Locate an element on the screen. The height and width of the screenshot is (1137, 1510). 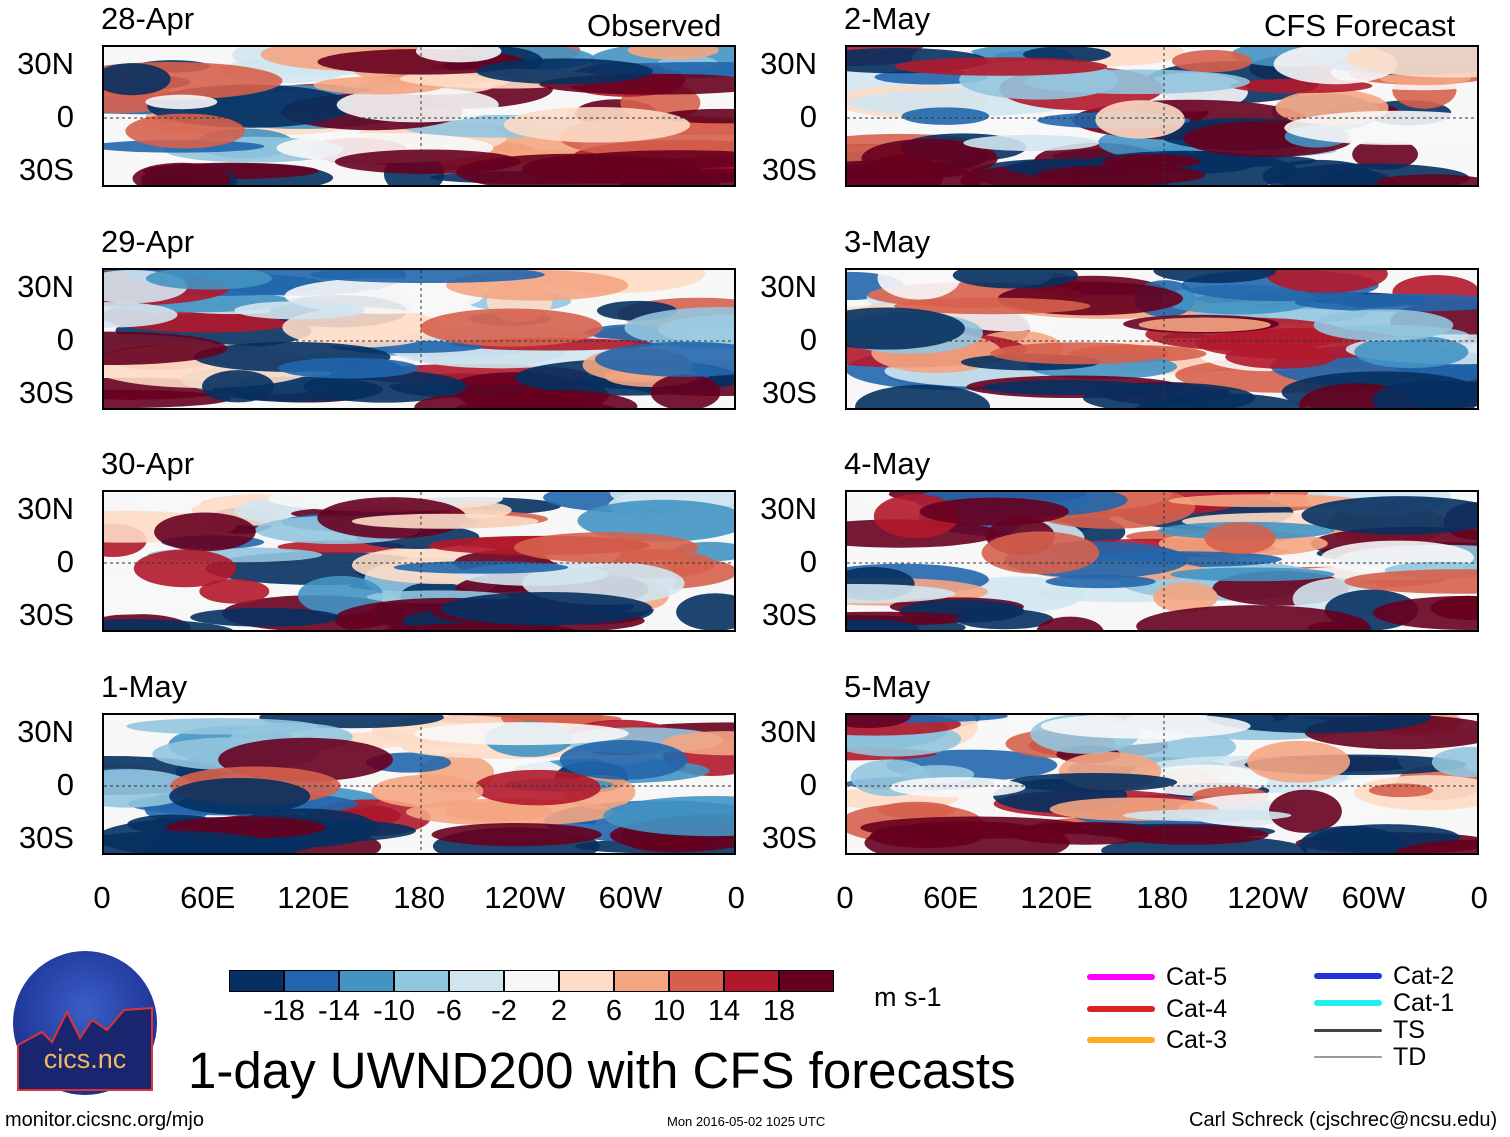
footer-url: monitor.cicsnc.org/mjo is located at coordinates (104, 1120).